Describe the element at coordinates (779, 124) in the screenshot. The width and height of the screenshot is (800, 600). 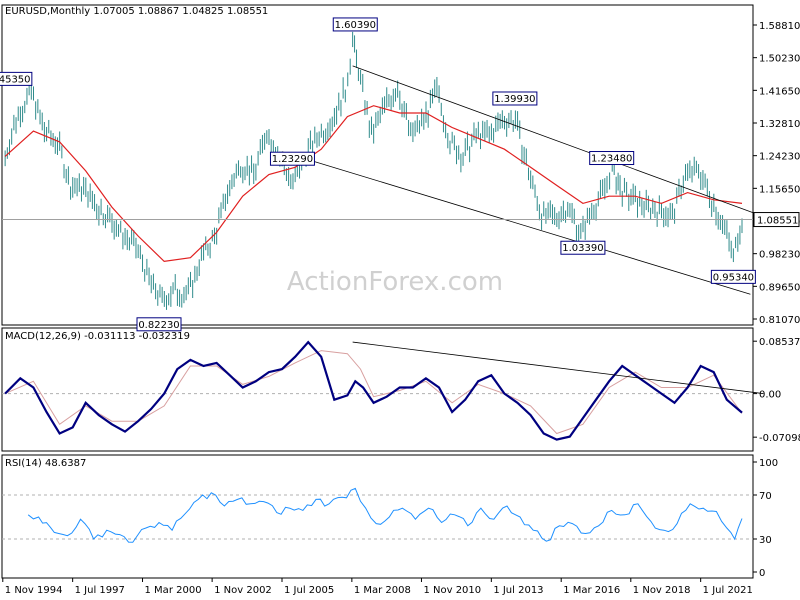
I see `price-ytick-label: 1.32810` at that location.